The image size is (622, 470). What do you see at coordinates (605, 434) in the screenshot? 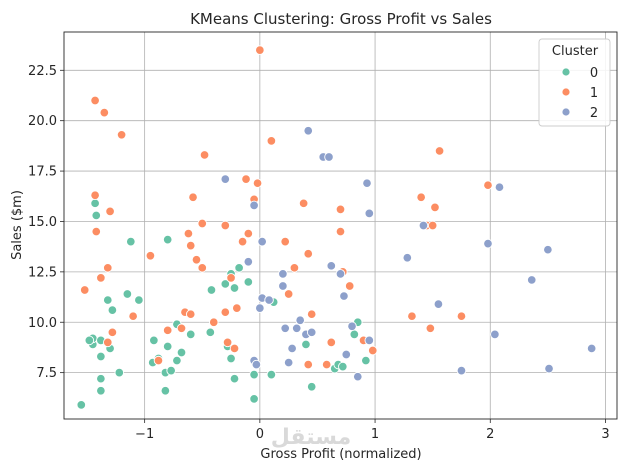
I see `x-tick-label: 3` at bounding box center [605, 434].